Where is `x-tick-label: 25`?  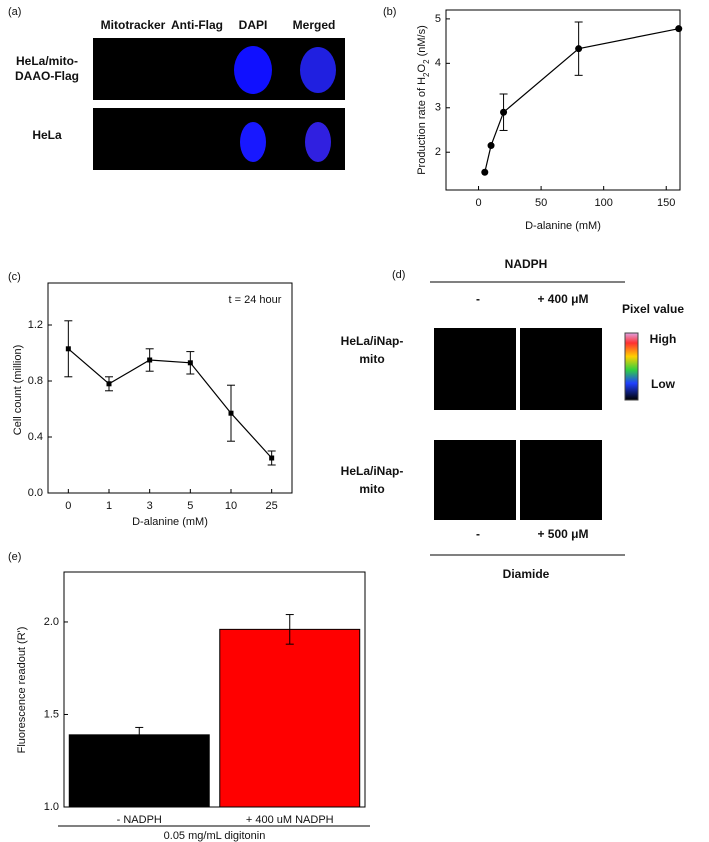 x-tick-label: 25 is located at coordinates (272, 506).